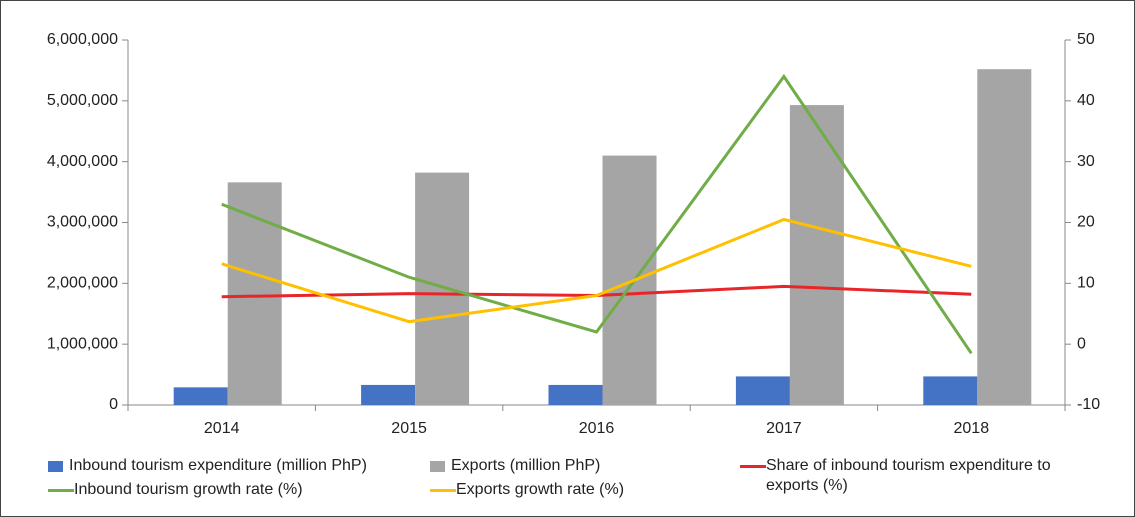  I want to click on y2-tick-label: 50, so click(1086, 39).